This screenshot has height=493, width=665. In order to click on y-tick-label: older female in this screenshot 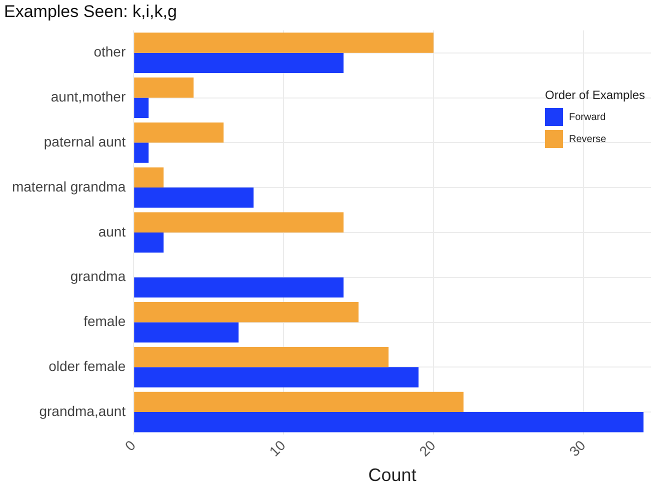, I will do `click(87, 366)`.